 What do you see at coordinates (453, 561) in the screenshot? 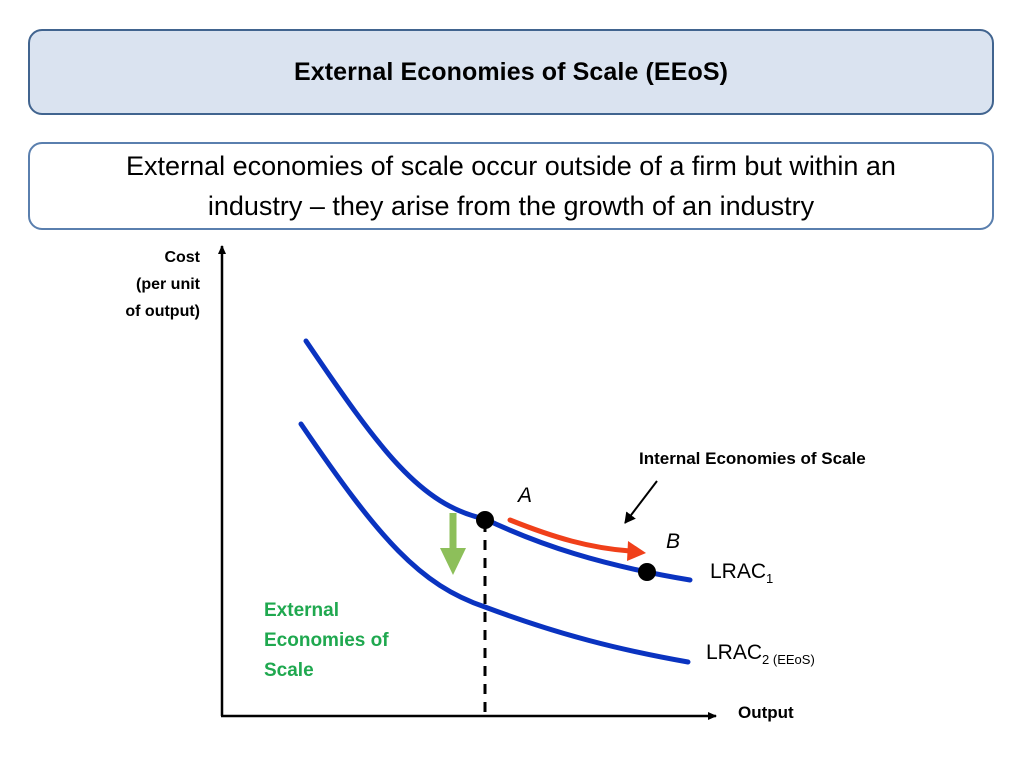
I see `external-arrow-head` at bounding box center [453, 561].